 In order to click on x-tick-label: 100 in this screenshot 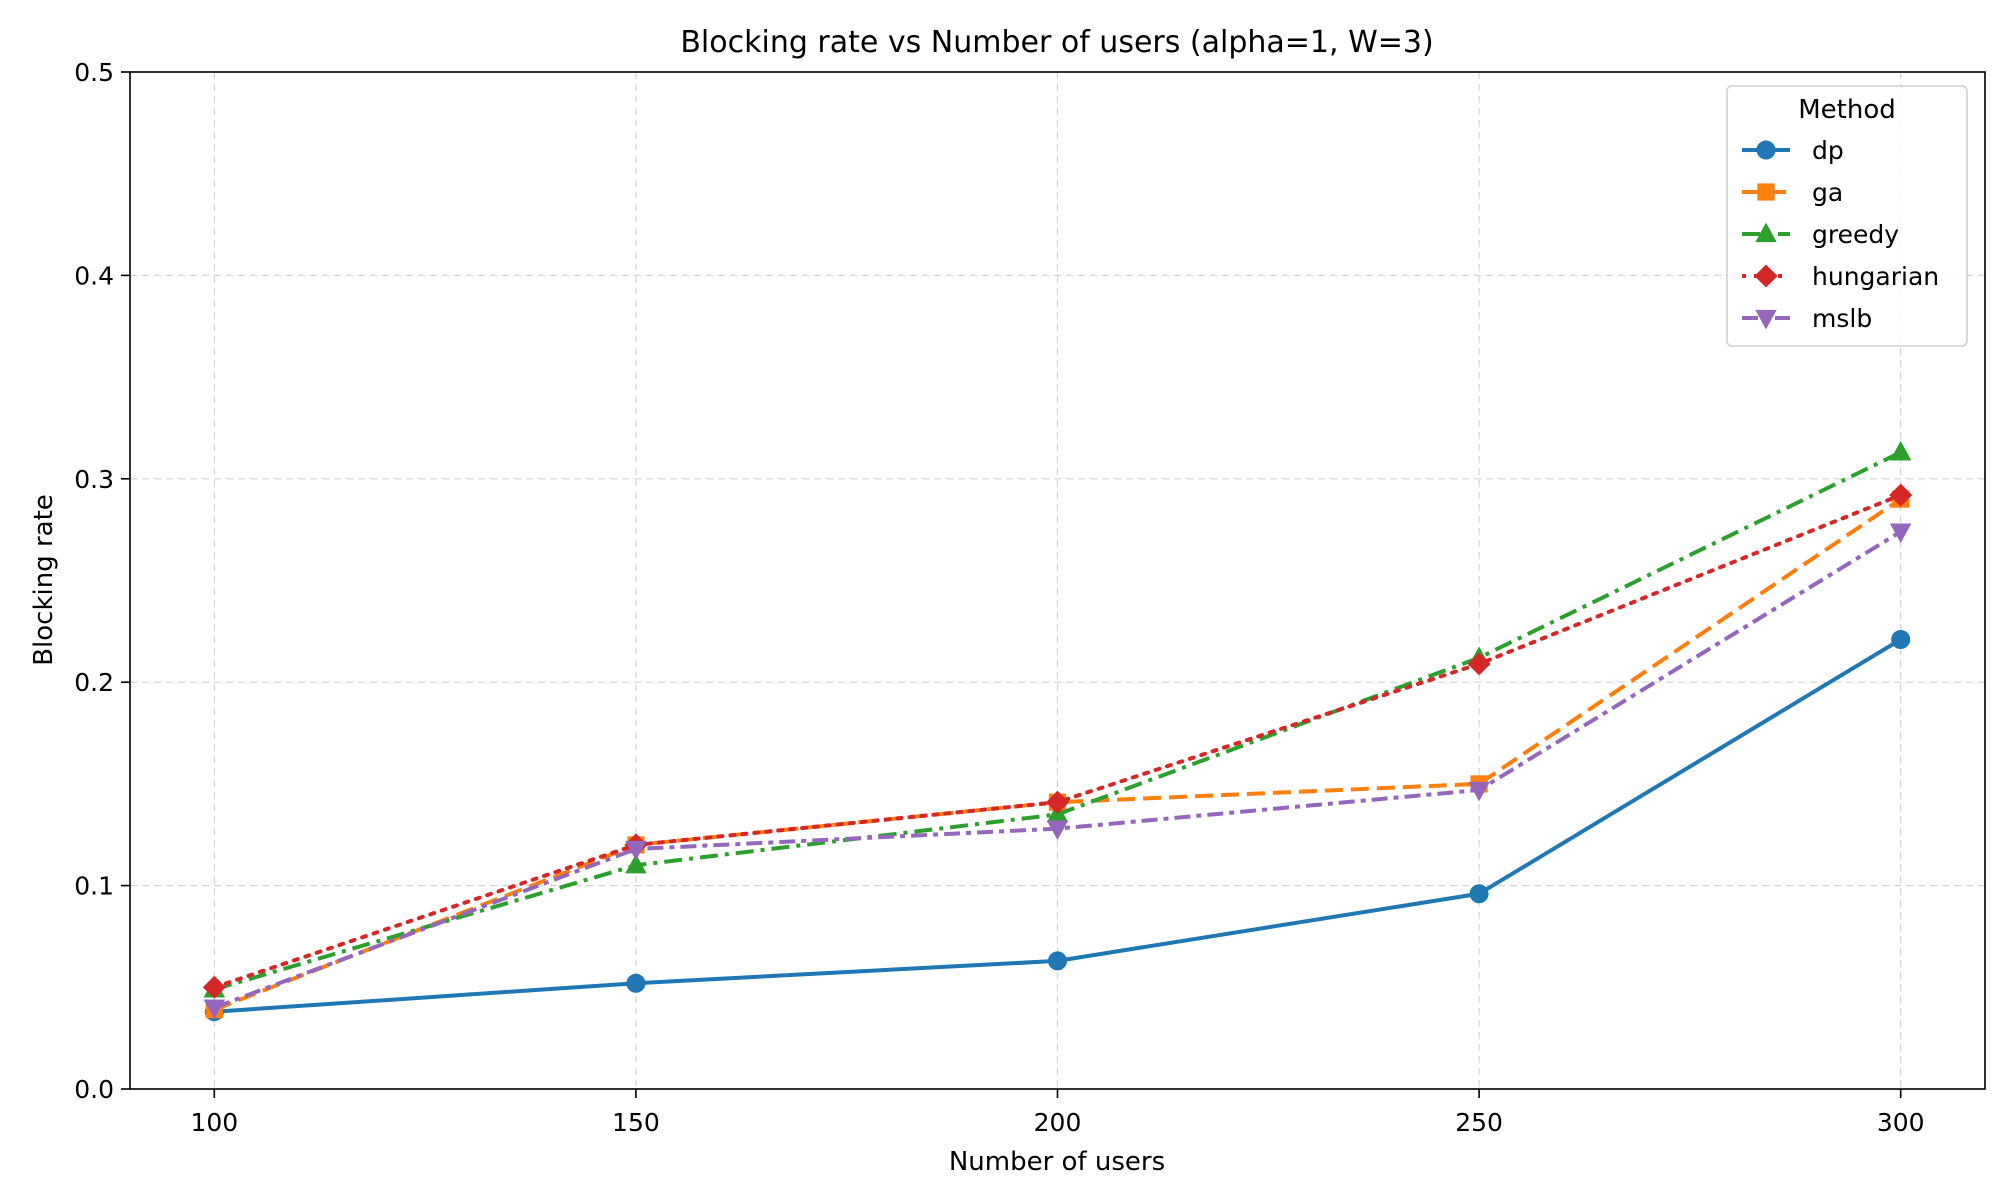, I will do `click(214, 1122)`.